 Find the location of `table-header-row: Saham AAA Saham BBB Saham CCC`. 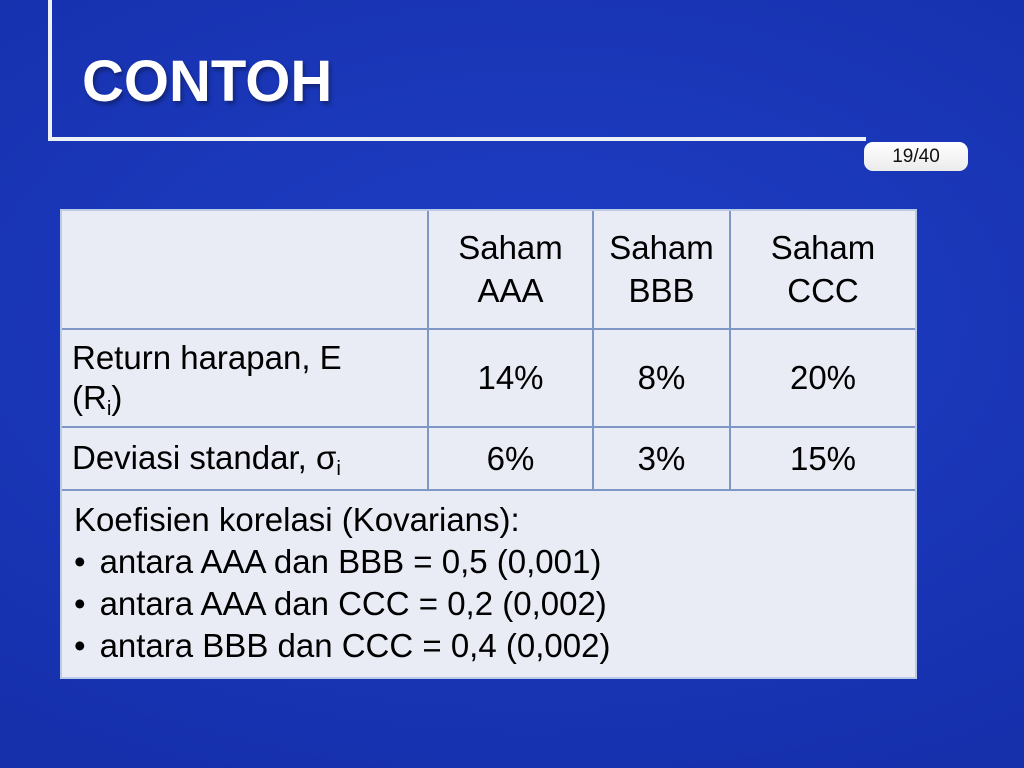

table-header-row: Saham AAA Saham BBB Saham CCC is located at coordinates (488, 270).